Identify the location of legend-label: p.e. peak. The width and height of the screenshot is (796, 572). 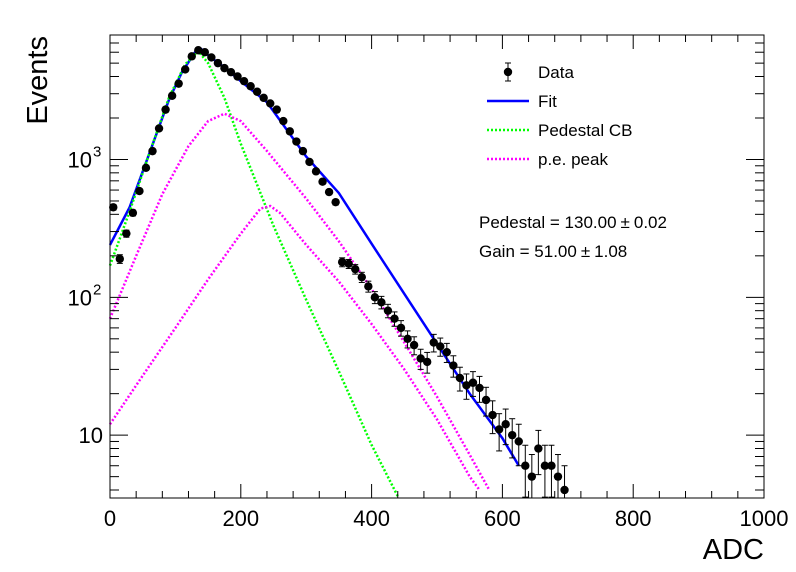
(573, 159).